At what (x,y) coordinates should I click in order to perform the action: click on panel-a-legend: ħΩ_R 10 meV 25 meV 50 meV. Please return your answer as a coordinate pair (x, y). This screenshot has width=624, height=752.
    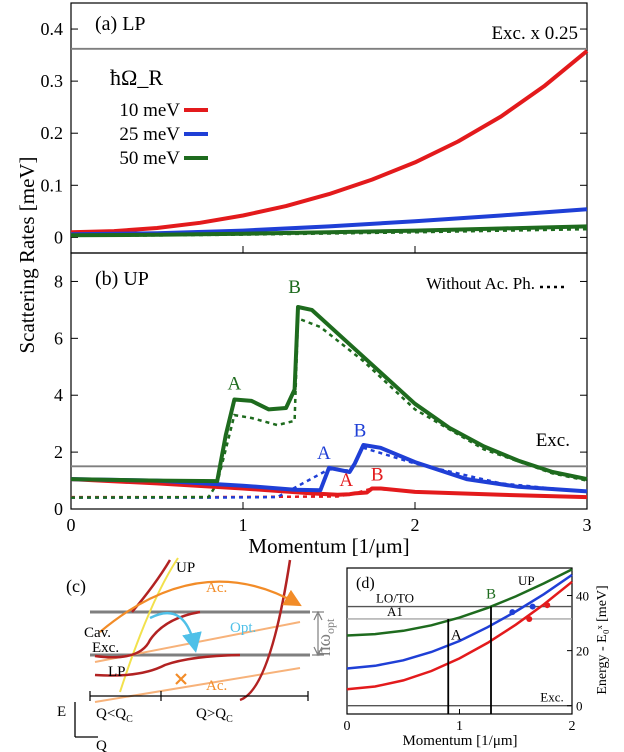
    Looking at the image, I should click on (159, 117).